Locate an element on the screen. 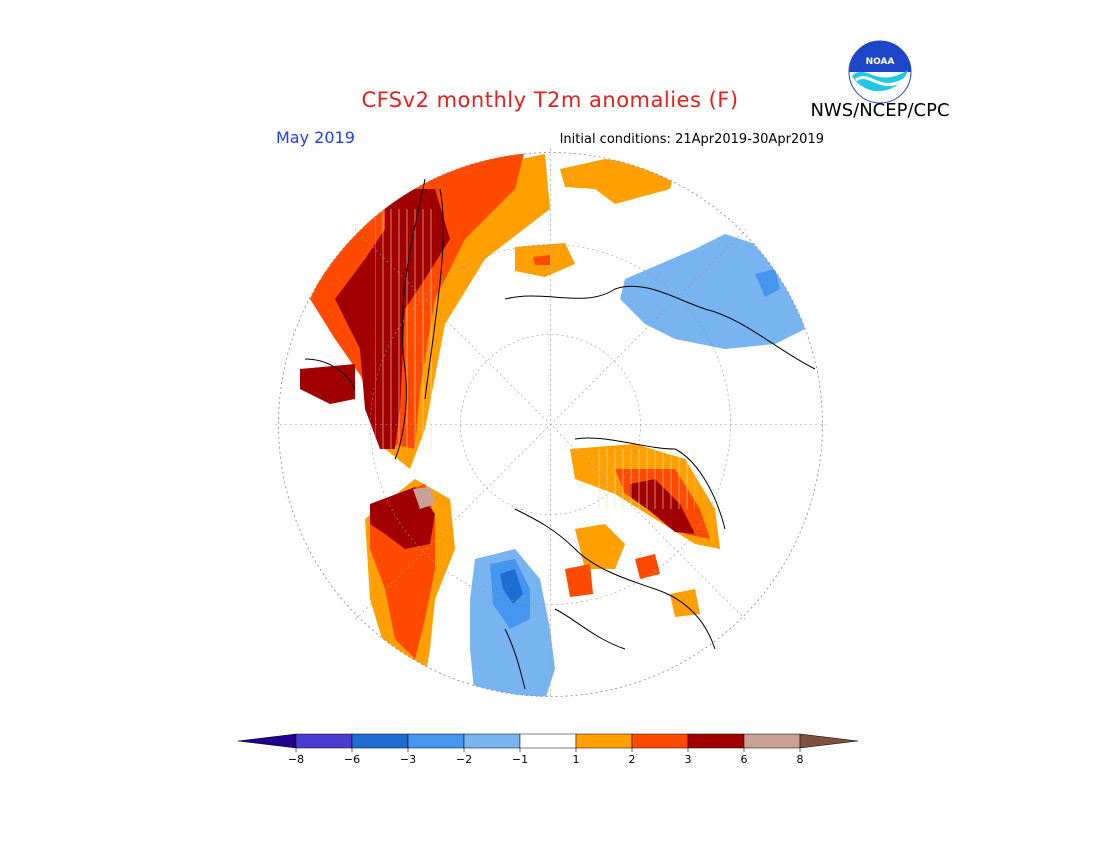 Image resolution: width=1100 pixels, height=850 pixels. colorbar-arrow-low is located at coordinates (267, 741).